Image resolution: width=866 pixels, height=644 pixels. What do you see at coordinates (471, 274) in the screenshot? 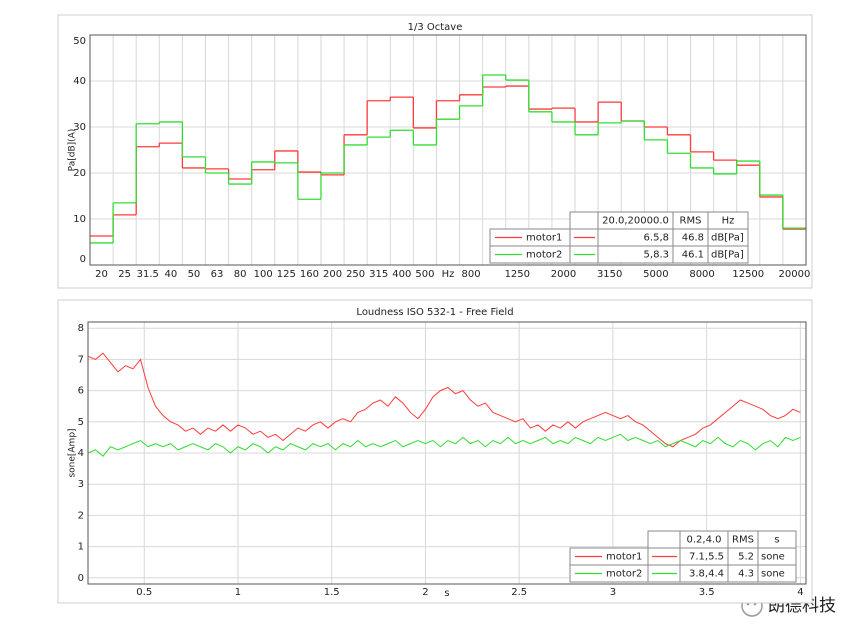
I see `x-tick-label: 800` at bounding box center [471, 274].